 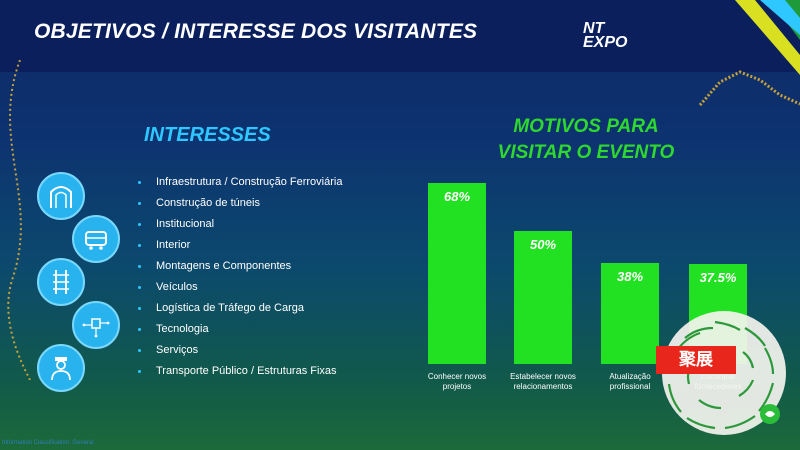 What do you see at coordinates (239, 245) in the screenshot?
I see `interest-item: Interior` at bounding box center [239, 245].